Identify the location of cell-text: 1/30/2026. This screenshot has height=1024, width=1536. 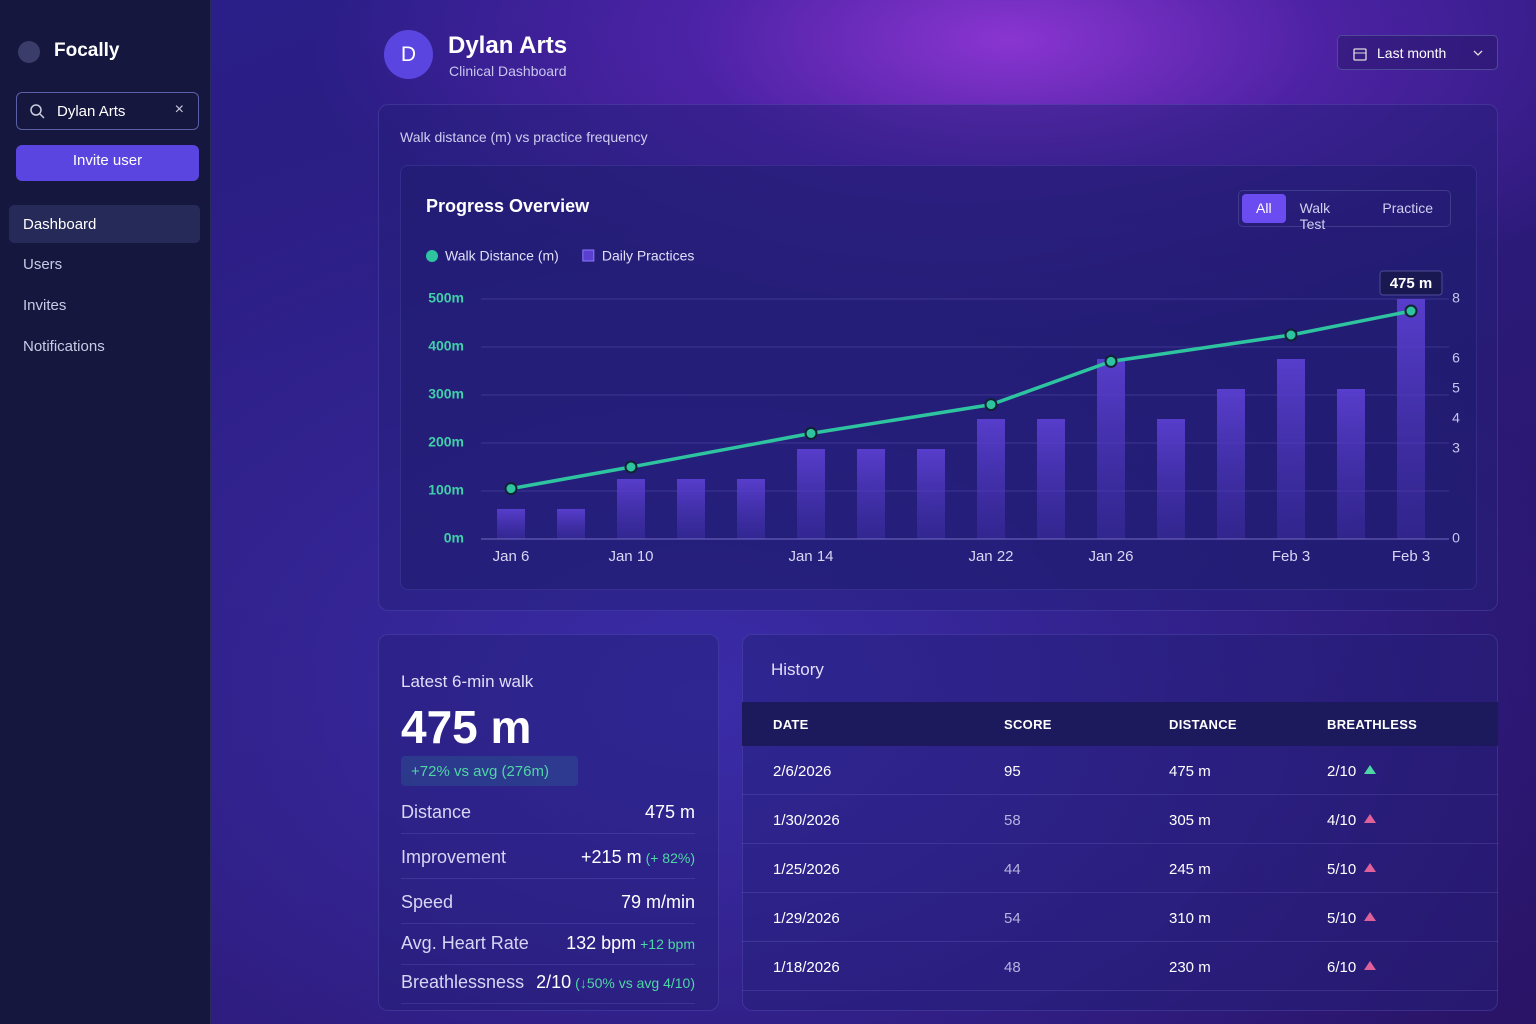
(806, 820).